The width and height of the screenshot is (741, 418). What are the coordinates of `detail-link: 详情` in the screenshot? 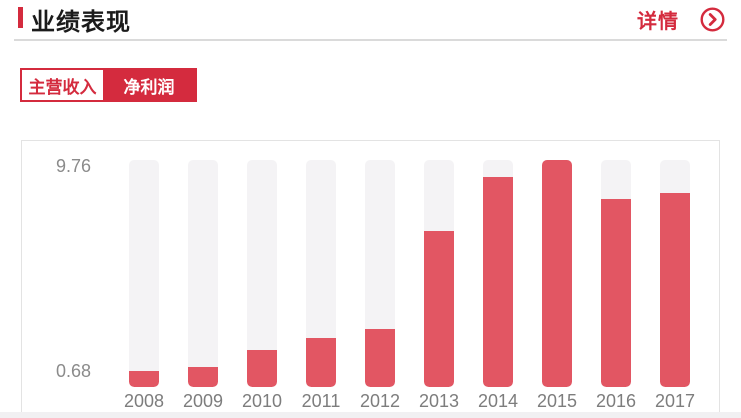 It's located at (681, 19).